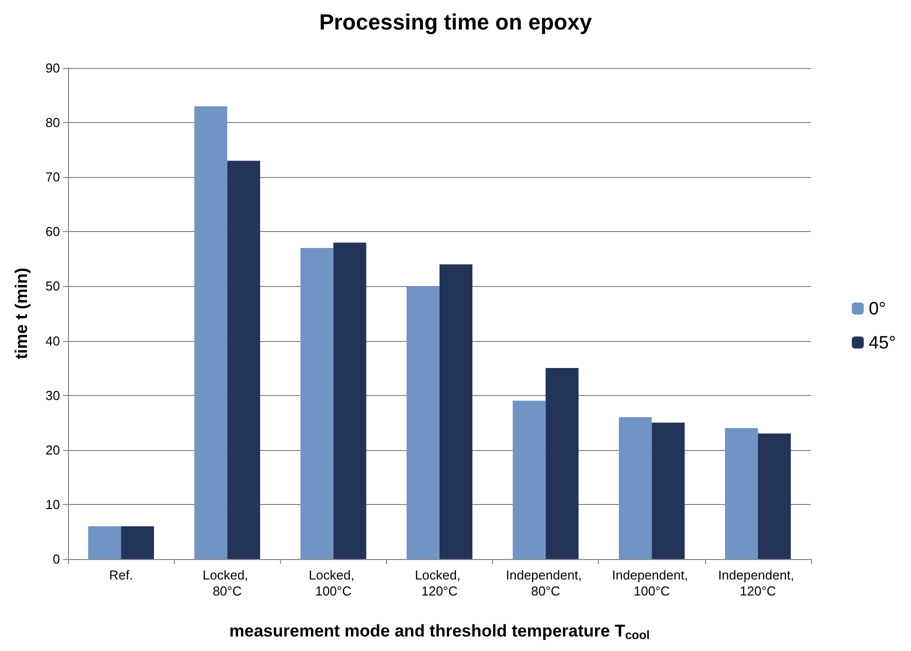 This screenshot has height=651, width=911. What do you see at coordinates (53, 122) in the screenshot?
I see `y-tick-label: 80` at bounding box center [53, 122].